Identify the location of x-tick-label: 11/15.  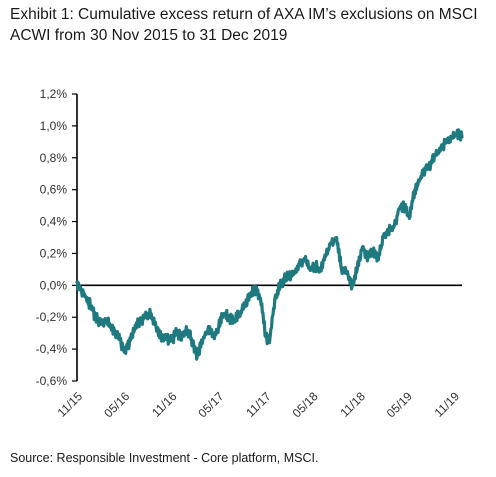
(70, 404).